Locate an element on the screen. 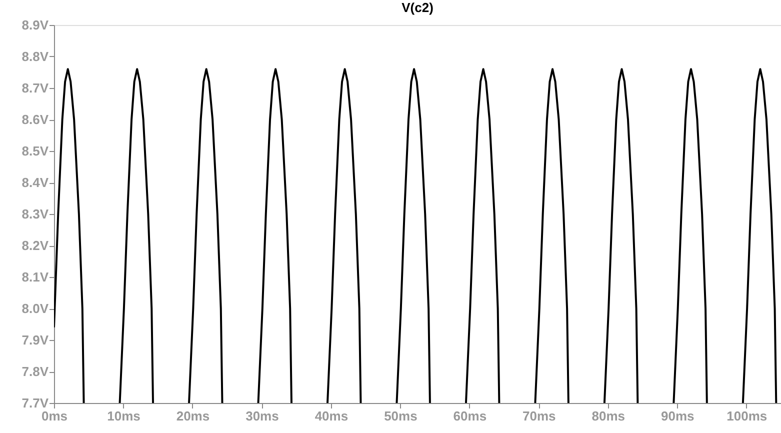 The width and height of the screenshot is (781, 433). x-tick-label: 90ms is located at coordinates (677, 416).